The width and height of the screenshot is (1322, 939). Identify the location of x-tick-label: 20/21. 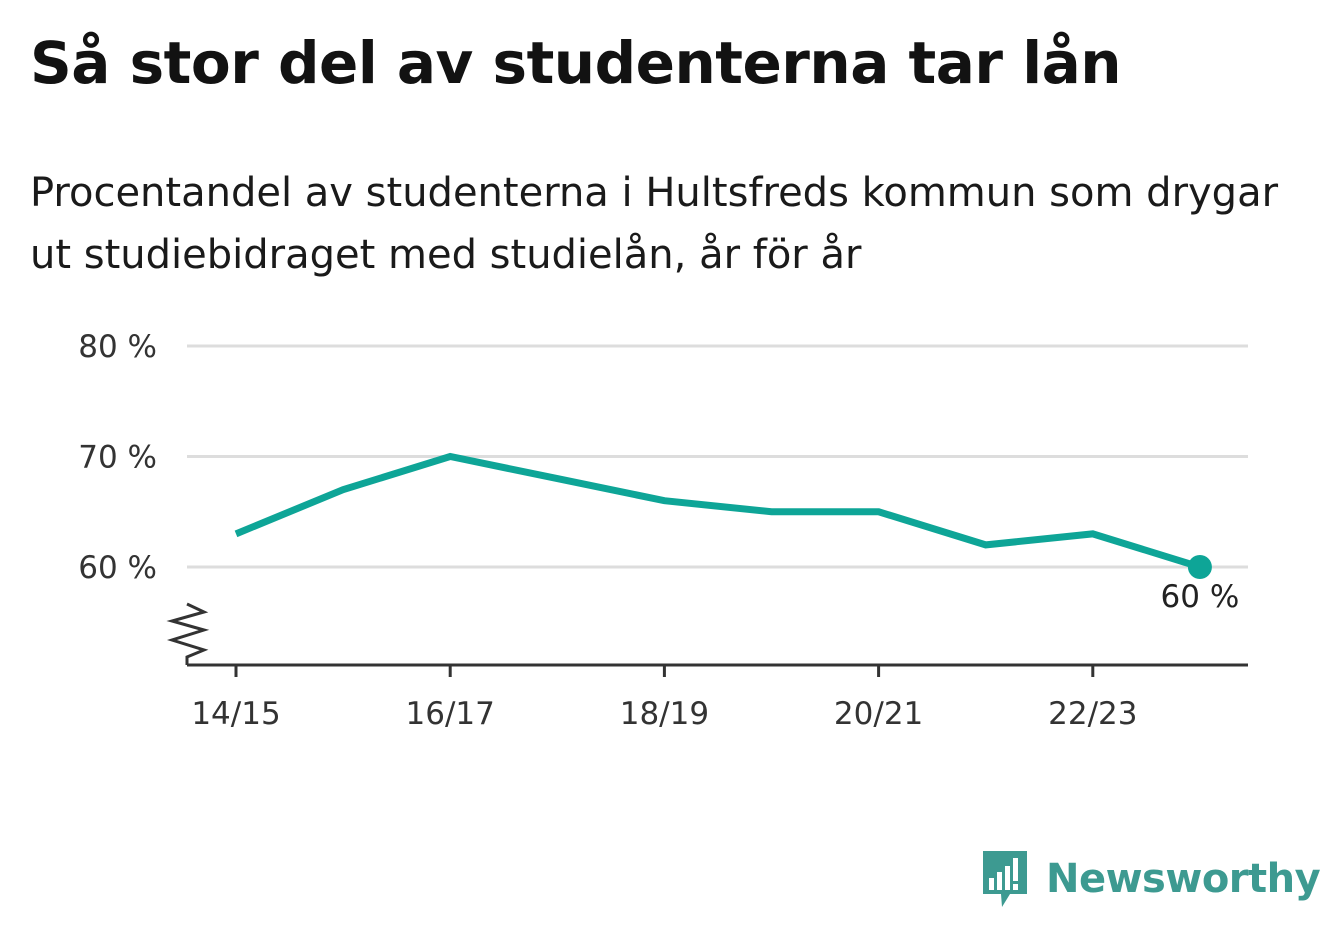
(878, 714).